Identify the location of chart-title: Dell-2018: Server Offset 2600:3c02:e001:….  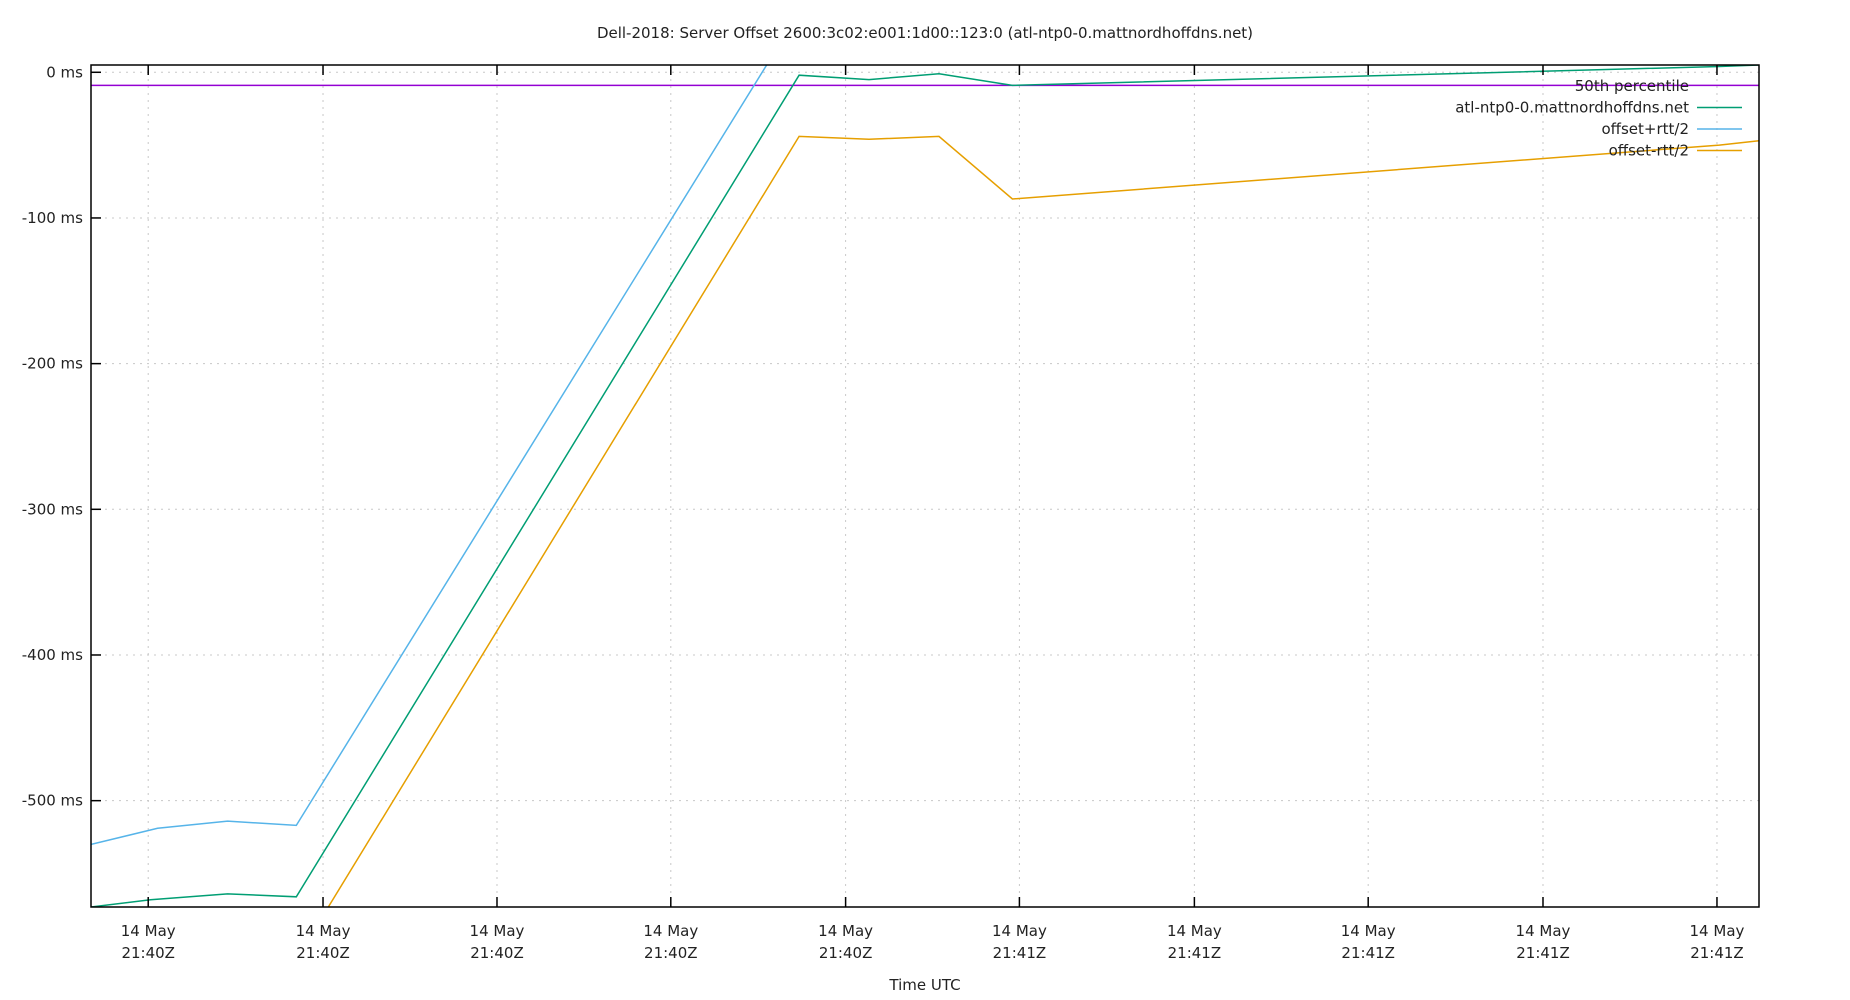
(925, 33).